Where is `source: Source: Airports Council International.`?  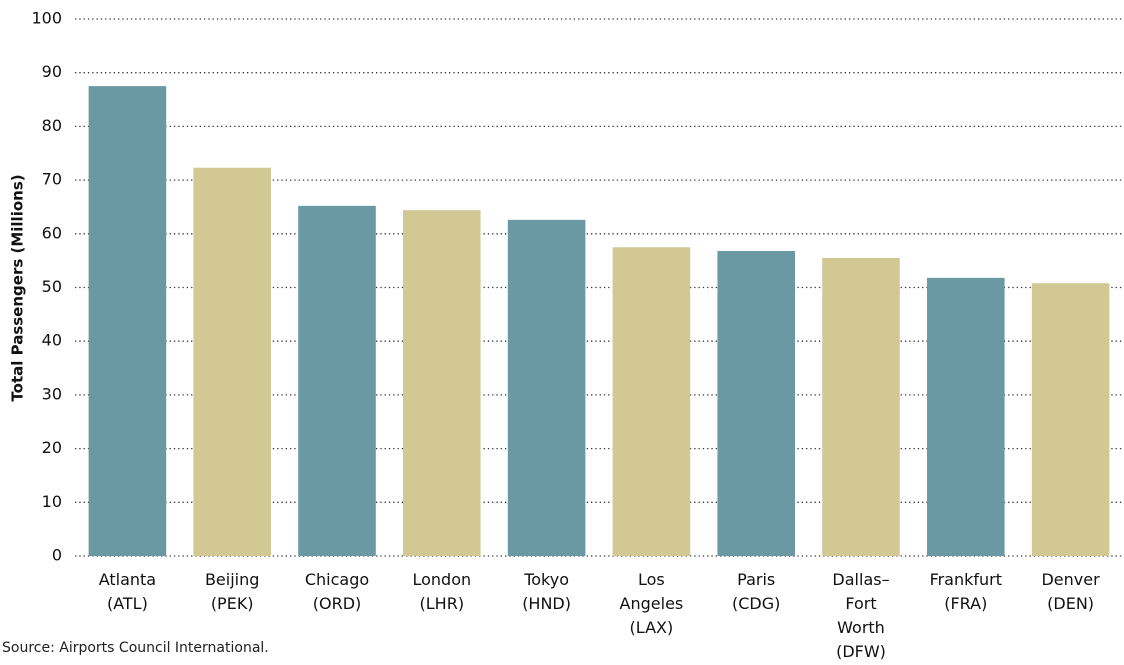 source: Source: Airports Council International. is located at coordinates (135, 648).